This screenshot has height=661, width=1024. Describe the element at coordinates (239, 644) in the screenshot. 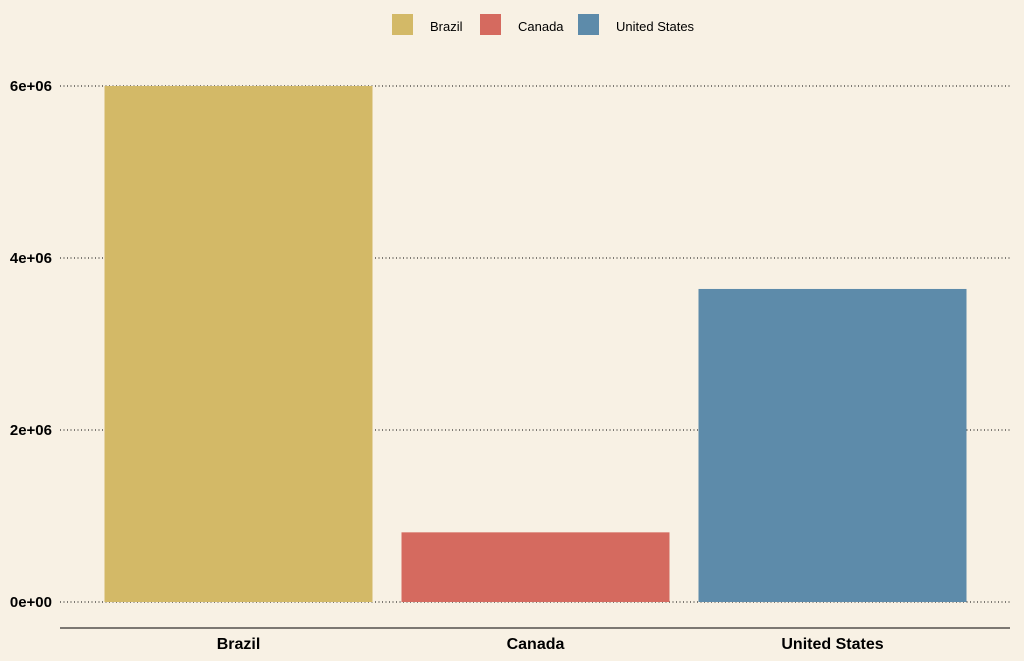

I see `x-tick-label-brazil: Brazil` at that location.